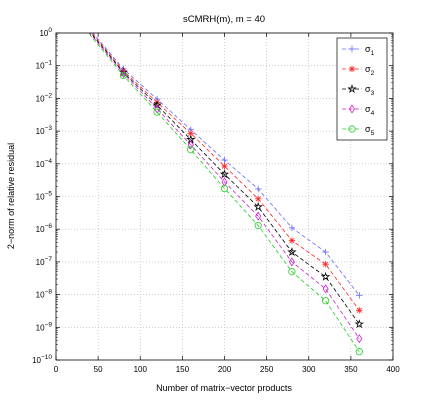 The width and height of the screenshot is (432, 408). I want to click on y-tick-label: 10⁻⁴, so click(44, 163).